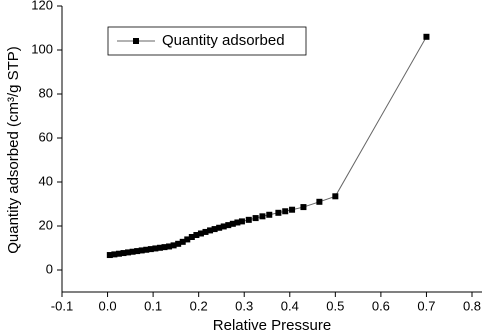 Image resolution: width=484 pixels, height=335 pixels. What do you see at coordinates (46, 180) in the screenshot?
I see `y-tick-label: 40` at bounding box center [46, 180].